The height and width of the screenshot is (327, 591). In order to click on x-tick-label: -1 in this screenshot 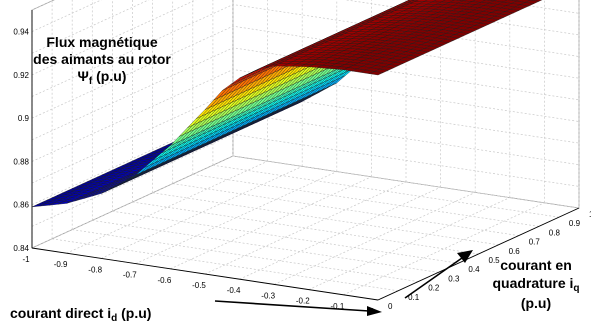, I will do `click(26, 259)`.